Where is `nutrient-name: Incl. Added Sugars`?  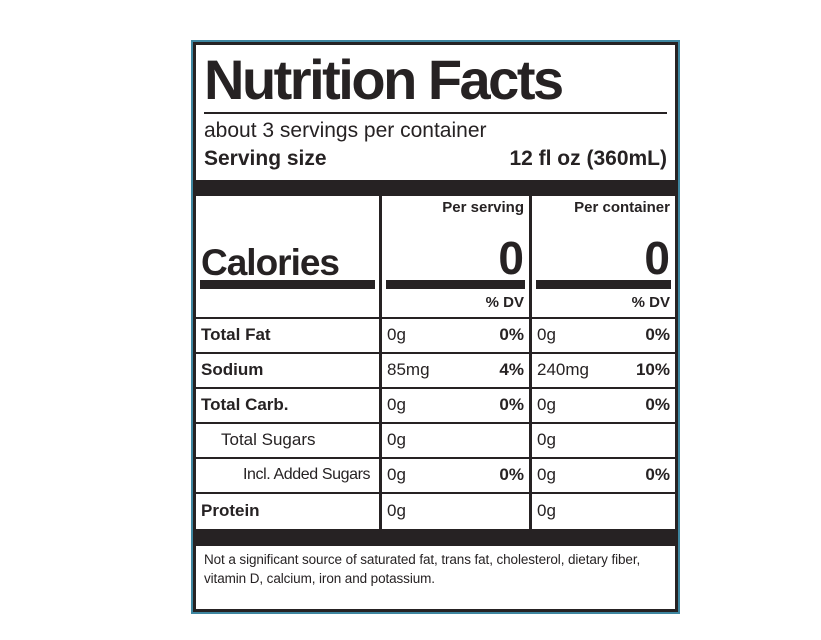
nutrient-name: Incl. Added Sugars is located at coordinates (307, 475).